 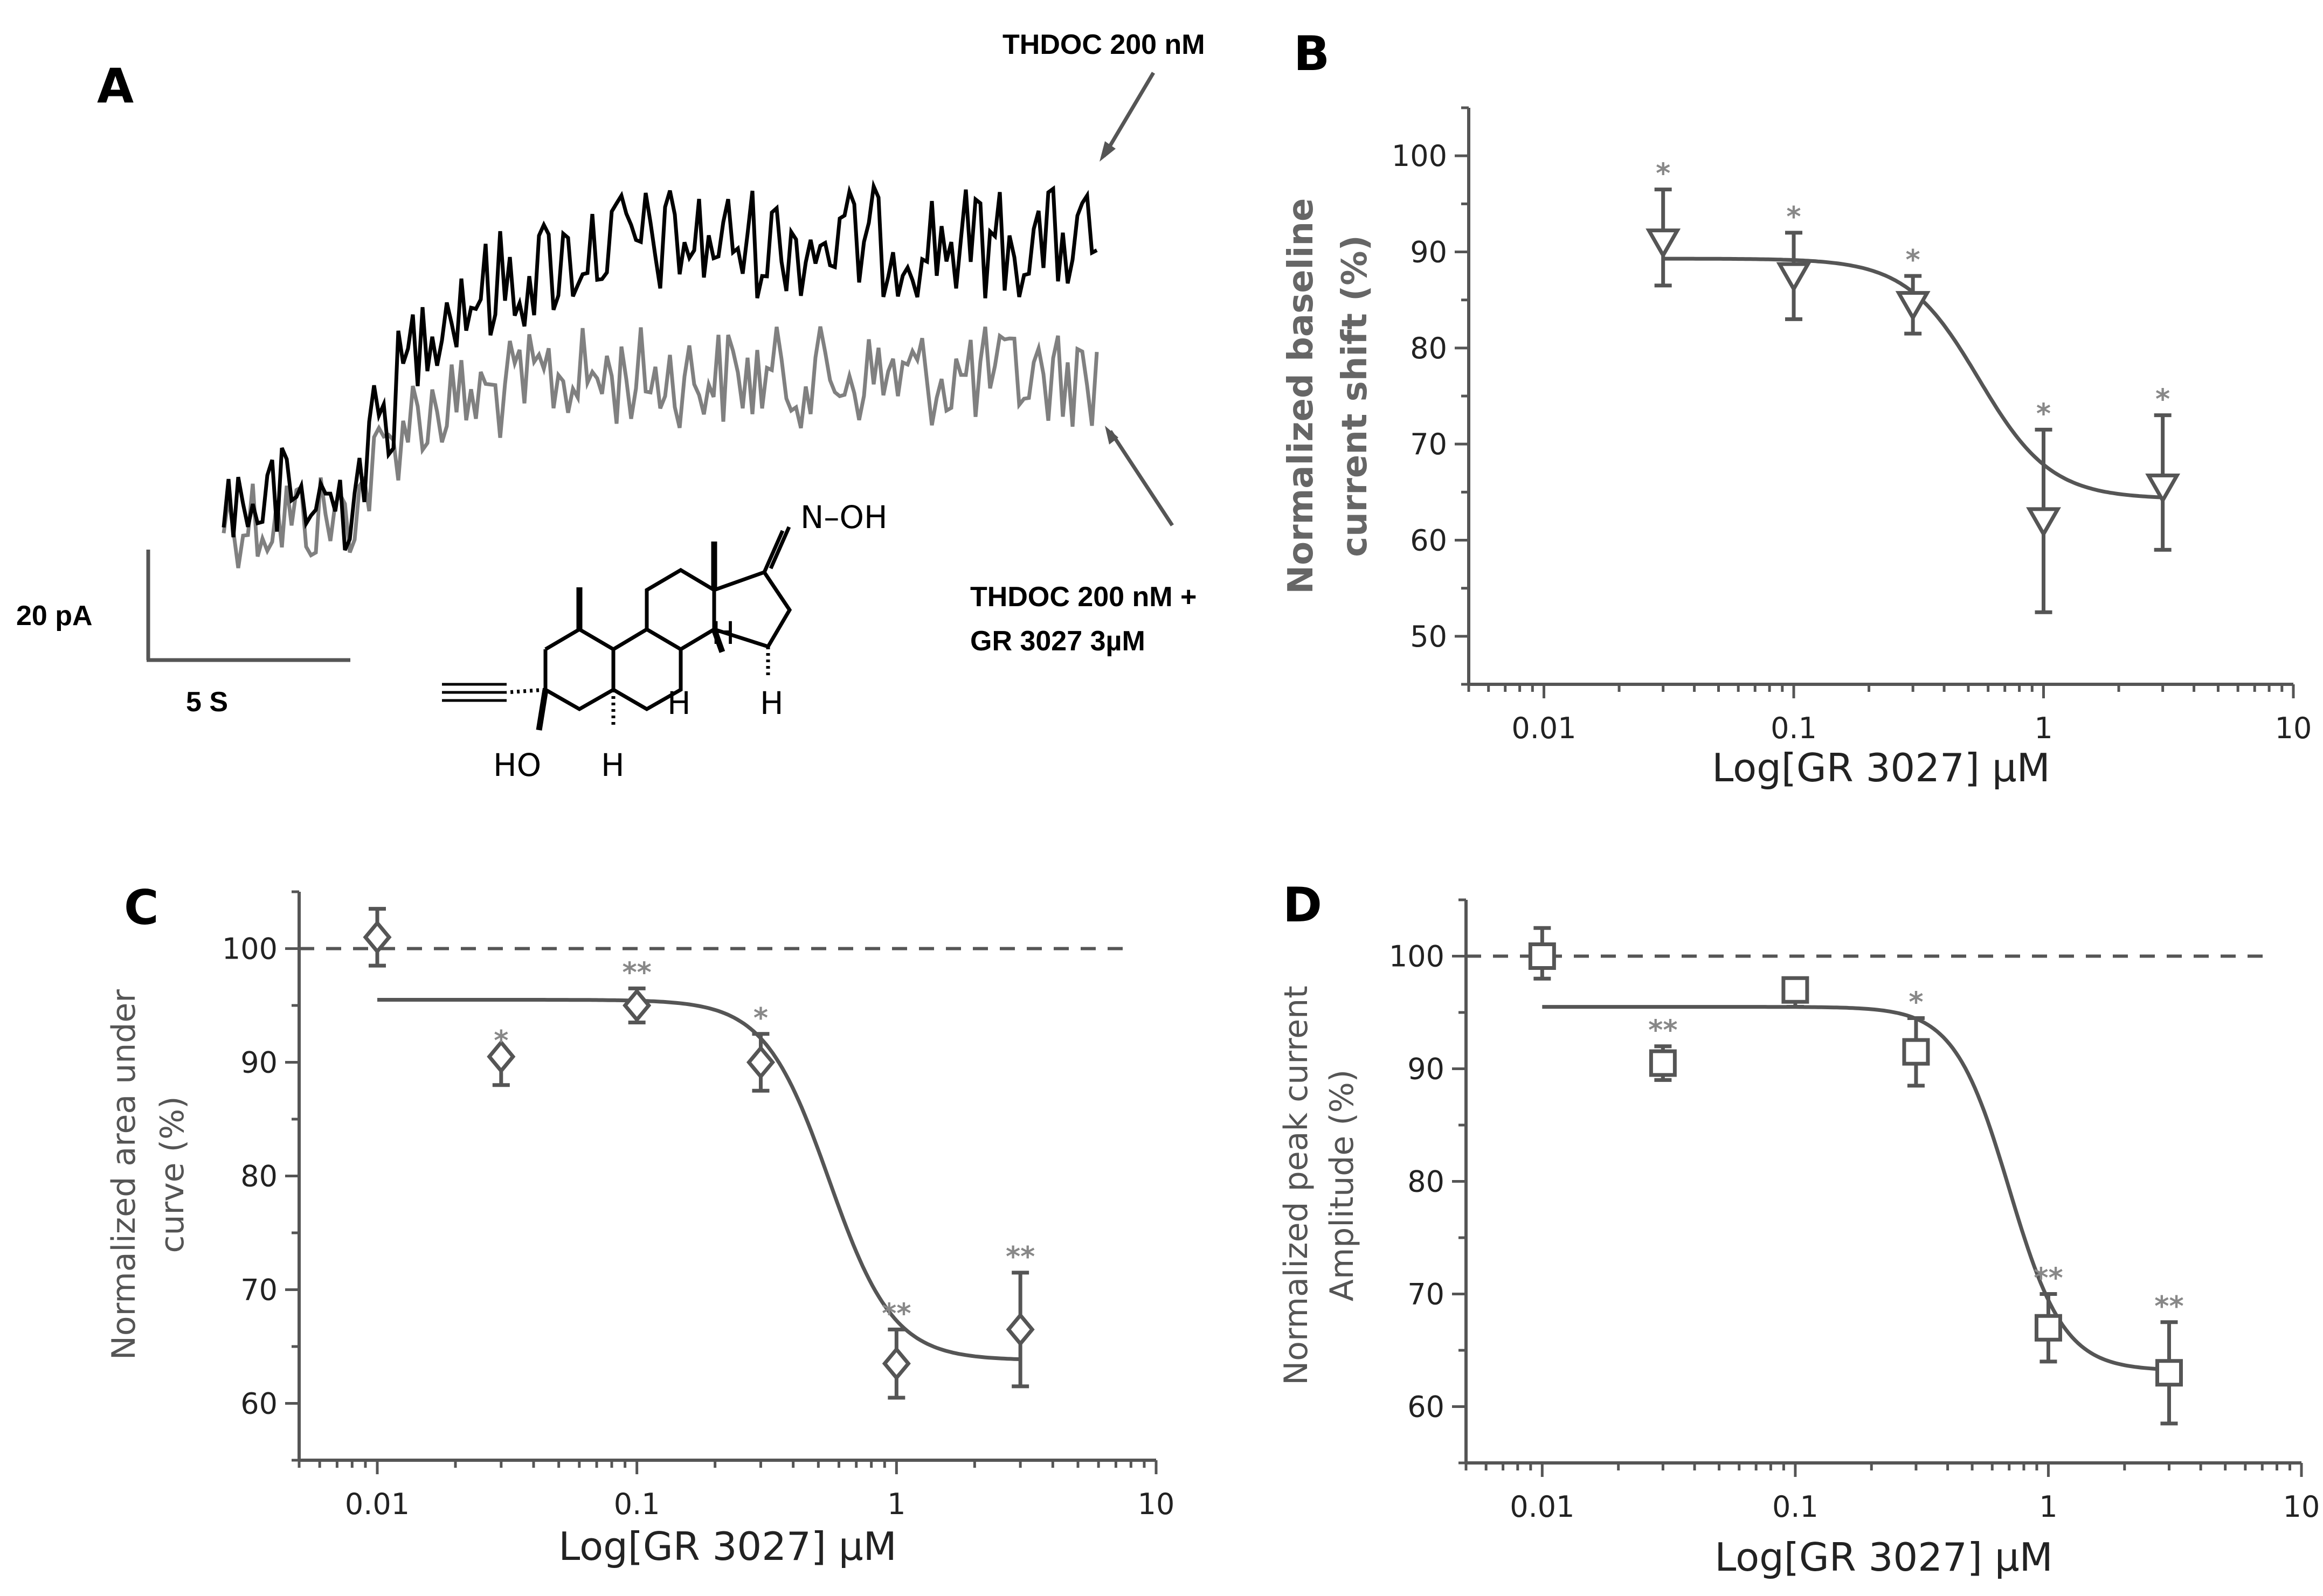 What do you see at coordinates (1342, 1185) in the screenshot?
I see `panel-d-y-label-line2: Amplitude (%)` at bounding box center [1342, 1185].